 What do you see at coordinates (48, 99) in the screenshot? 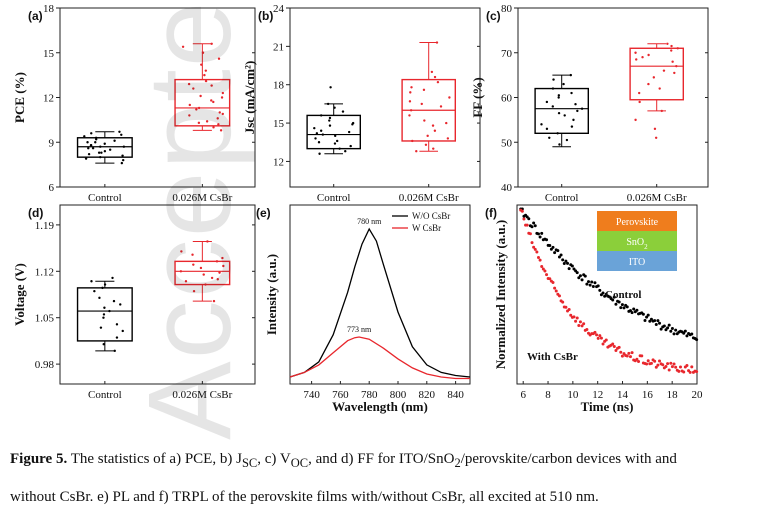
I see `y-tick-label: 12` at bounding box center [48, 99].